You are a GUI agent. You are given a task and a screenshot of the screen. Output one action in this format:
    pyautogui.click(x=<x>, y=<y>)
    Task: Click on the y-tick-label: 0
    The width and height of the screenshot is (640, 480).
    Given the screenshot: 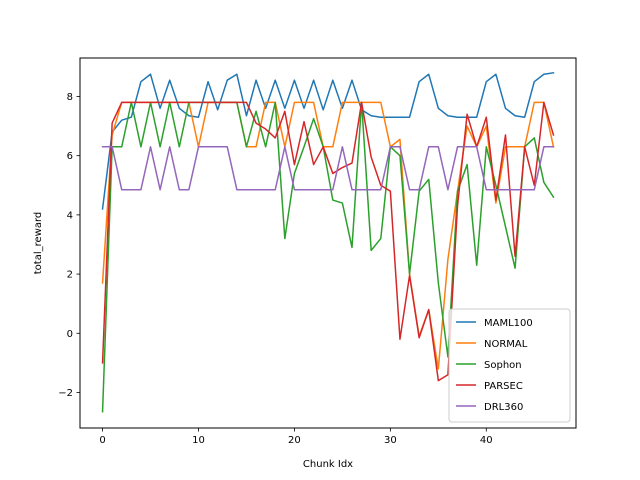 What is the action you would take?
    pyautogui.click(x=70, y=334)
    